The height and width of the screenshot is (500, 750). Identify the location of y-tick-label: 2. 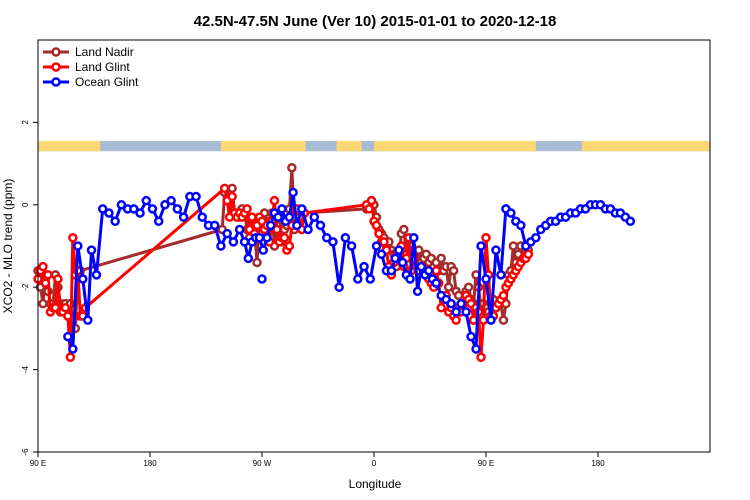
(25, 122).